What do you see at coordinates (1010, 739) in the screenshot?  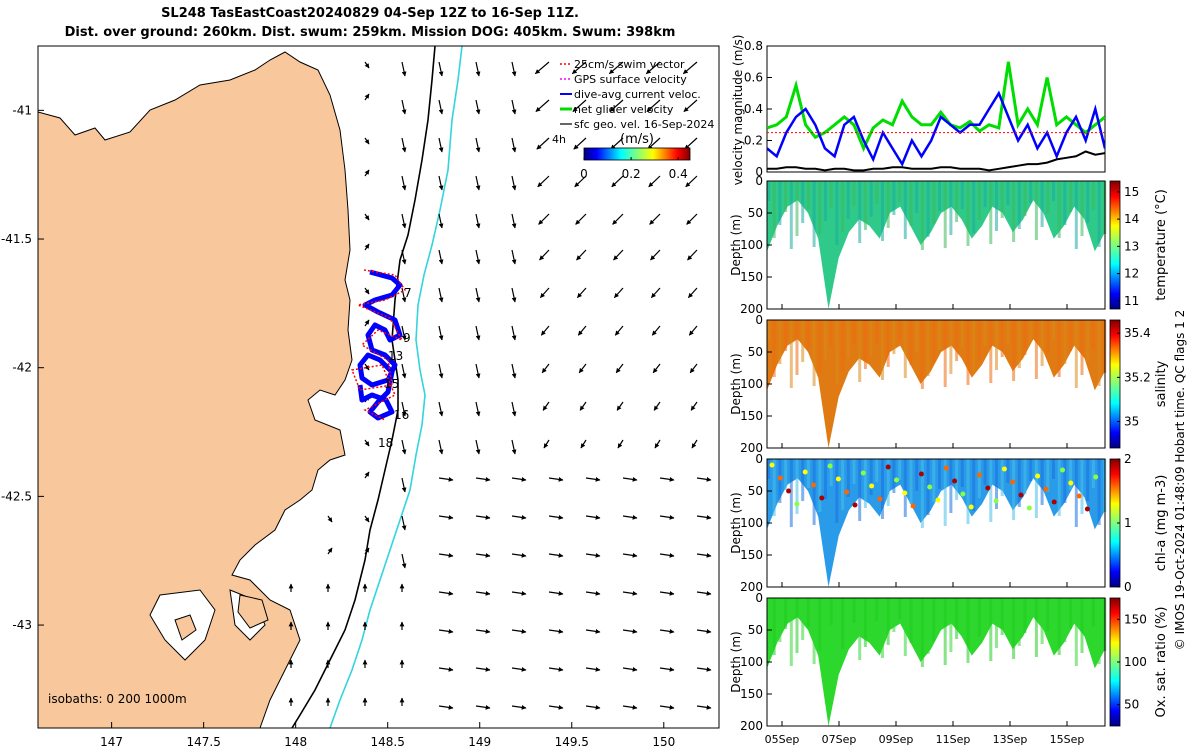 I see `time-tick-label: 13Sep` at bounding box center [1010, 739].